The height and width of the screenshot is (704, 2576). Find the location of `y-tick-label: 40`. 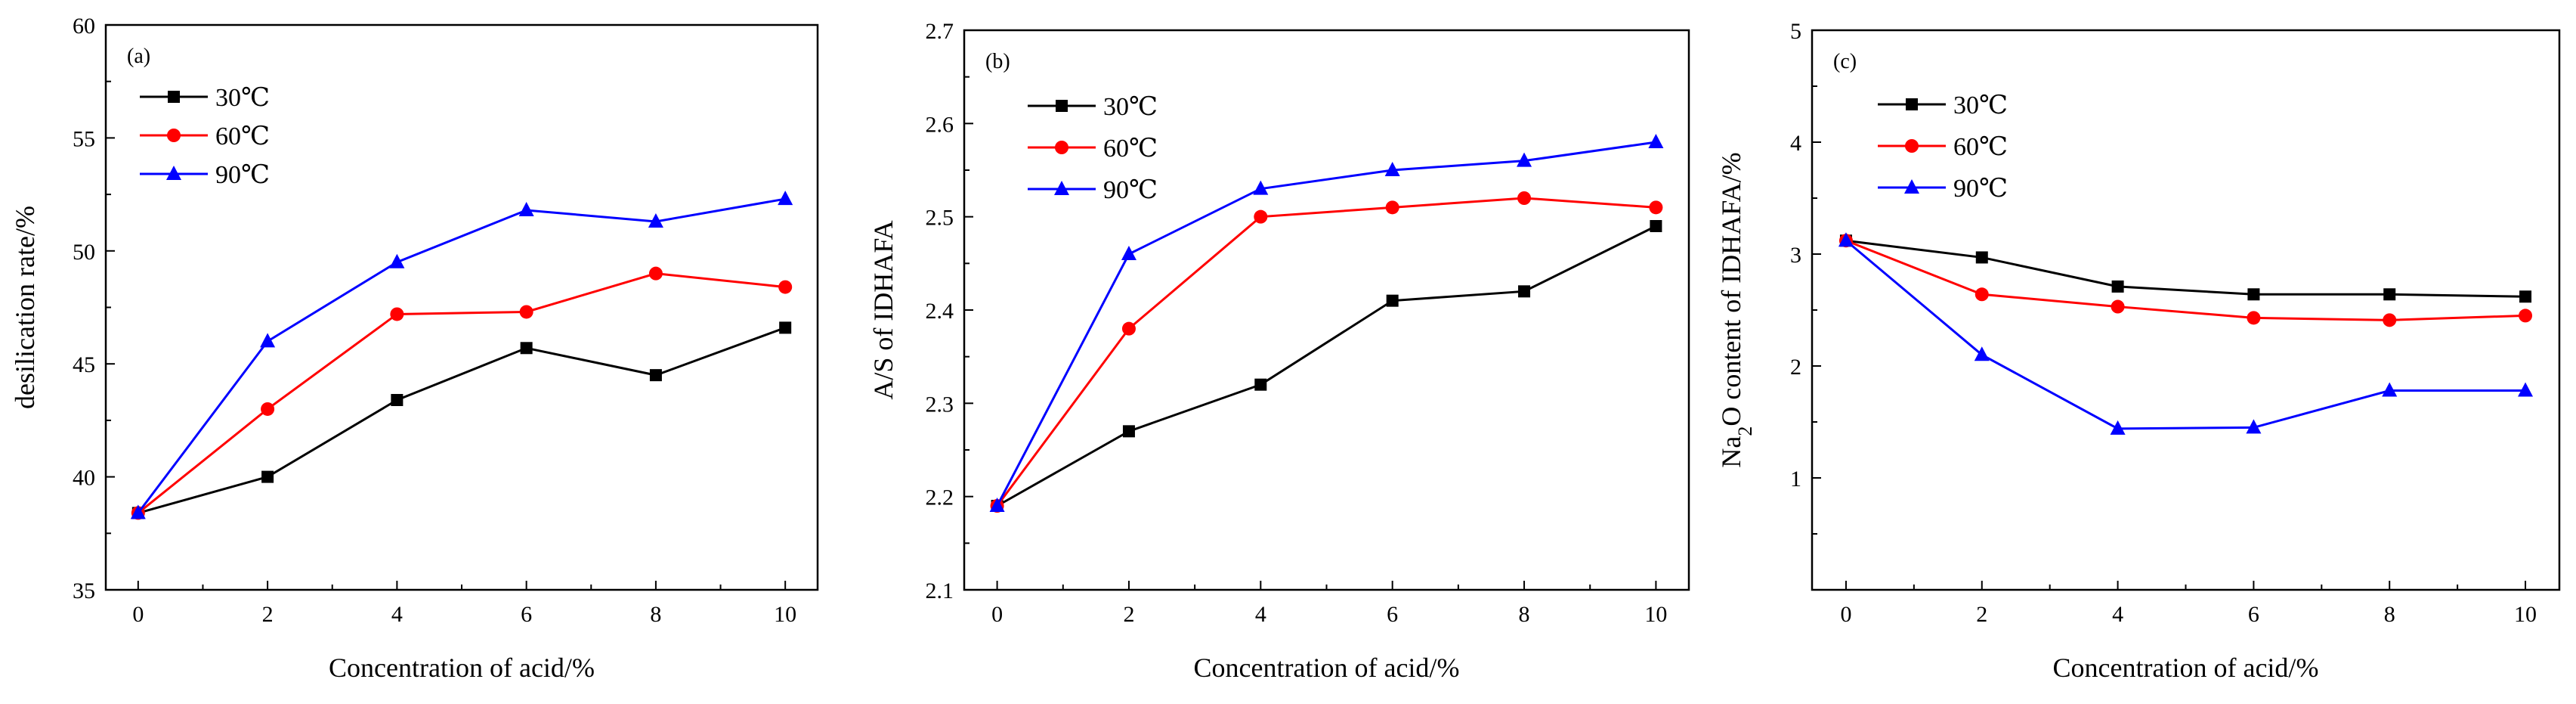

y-tick-label: 40 is located at coordinates (84, 478).